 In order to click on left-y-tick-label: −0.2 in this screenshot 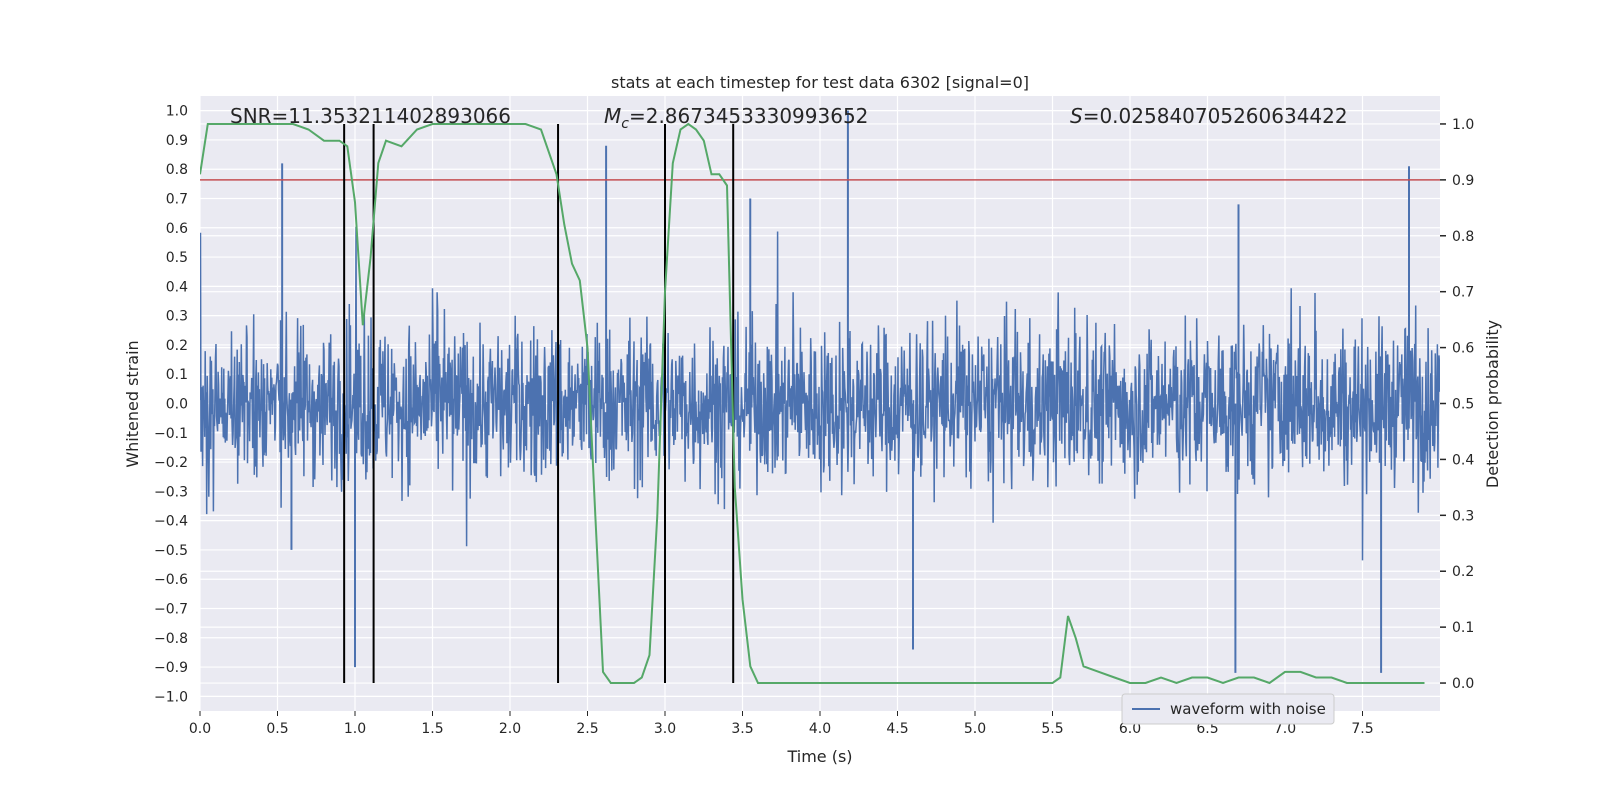, I will do `click(171, 463)`.